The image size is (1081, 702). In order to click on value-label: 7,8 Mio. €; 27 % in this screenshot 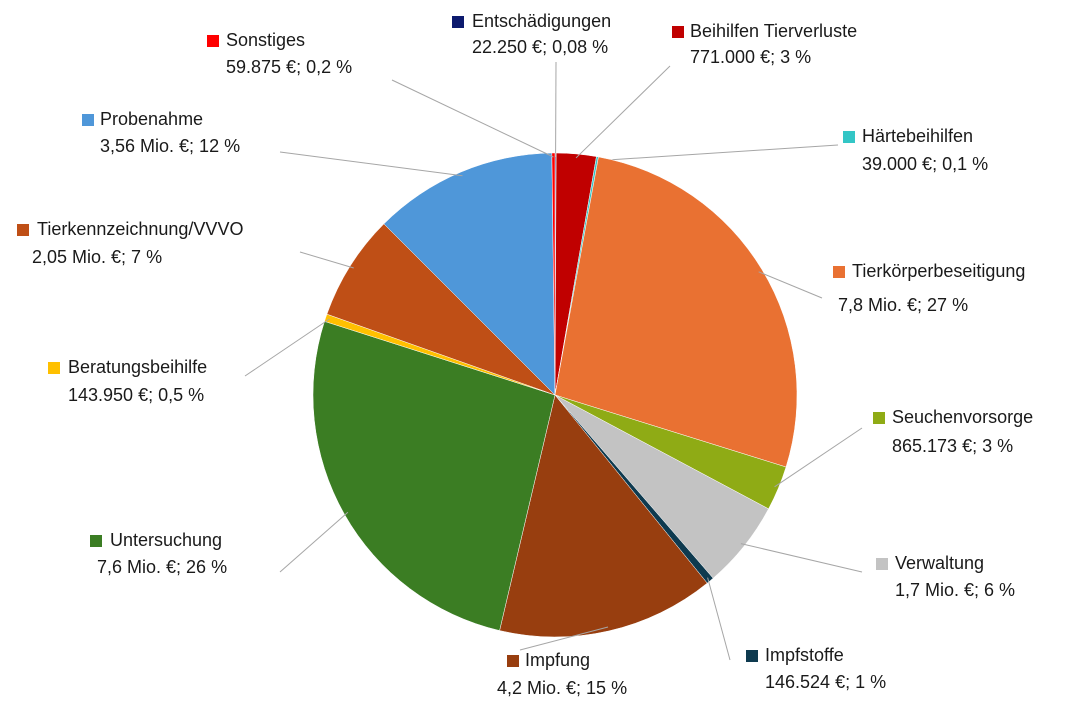, I will do `click(903, 305)`.